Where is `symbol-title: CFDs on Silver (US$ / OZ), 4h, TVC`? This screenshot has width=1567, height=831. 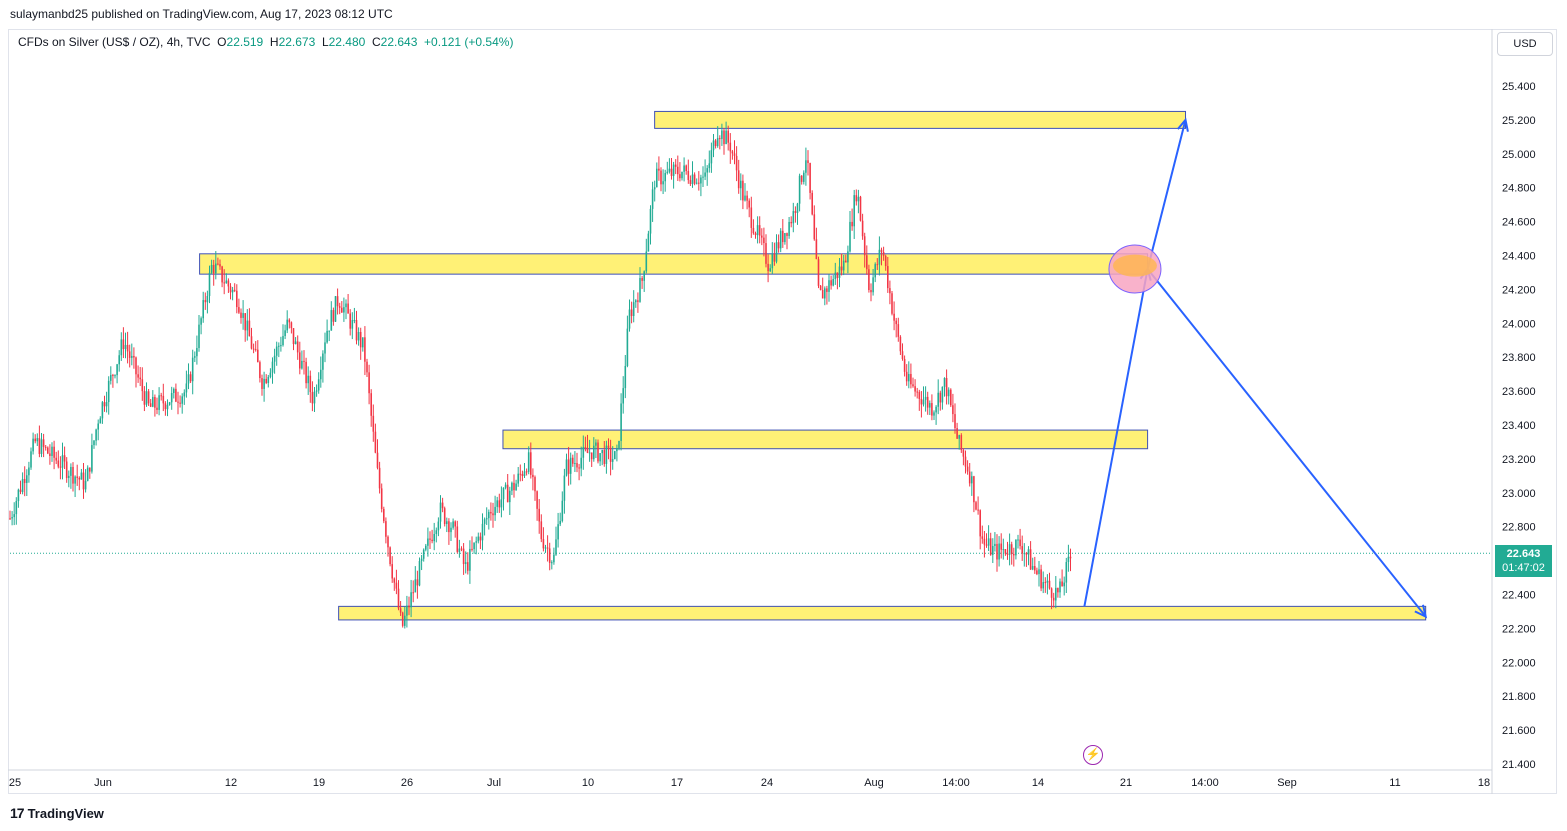
symbol-title: CFDs on Silver (US$ / OZ), 4h, TVC is located at coordinates (114, 42).